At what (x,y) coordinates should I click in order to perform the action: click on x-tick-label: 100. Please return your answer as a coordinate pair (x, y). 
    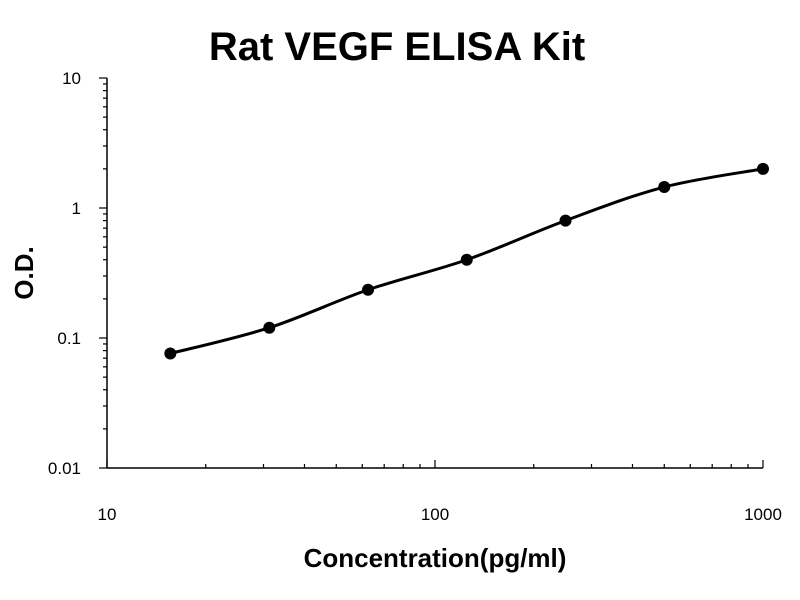
    Looking at the image, I should click on (435, 514).